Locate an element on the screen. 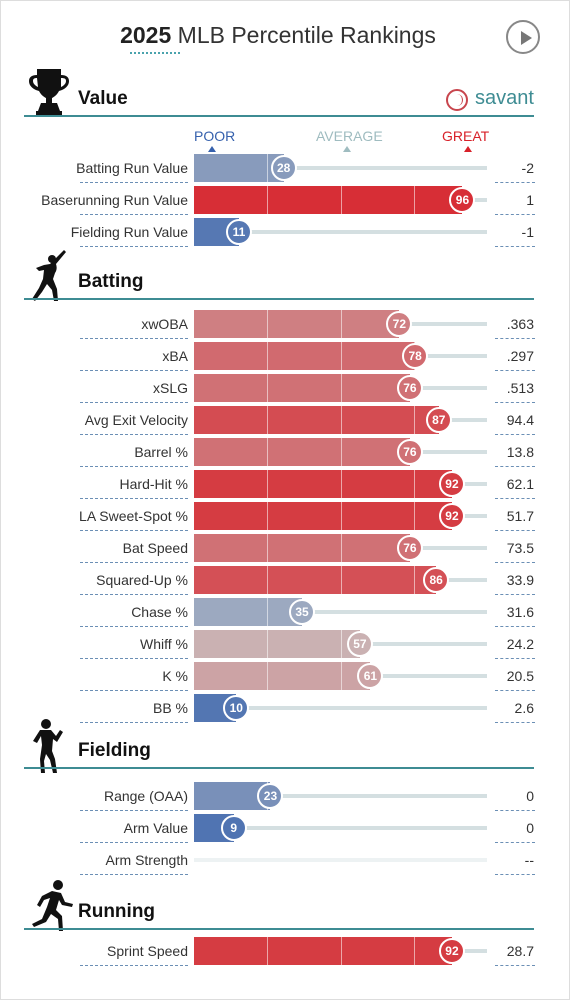  metric-row: LA Sweet-Spot % 92 51.7 is located at coordinates (285, 516).